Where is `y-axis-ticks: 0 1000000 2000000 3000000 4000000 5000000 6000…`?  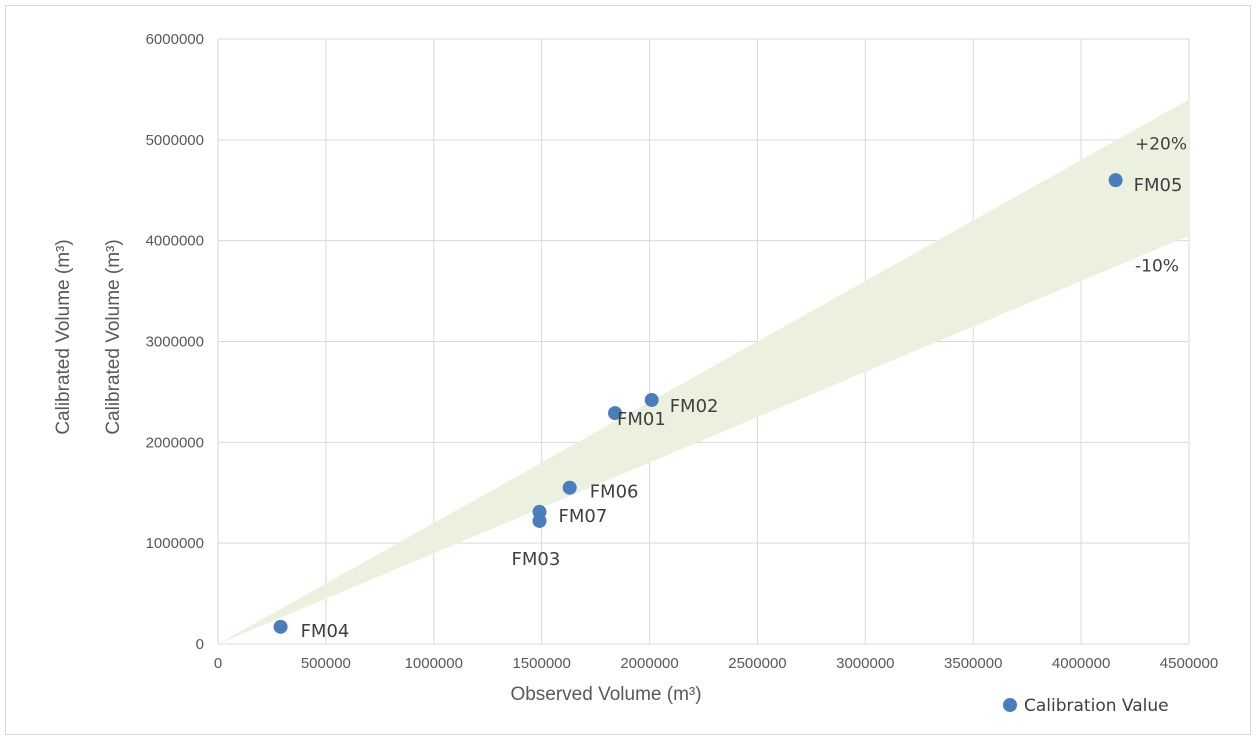 y-axis-ticks: 0 1000000 2000000 3000000 4000000 5000000 6000… is located at coordinates (175, 342).